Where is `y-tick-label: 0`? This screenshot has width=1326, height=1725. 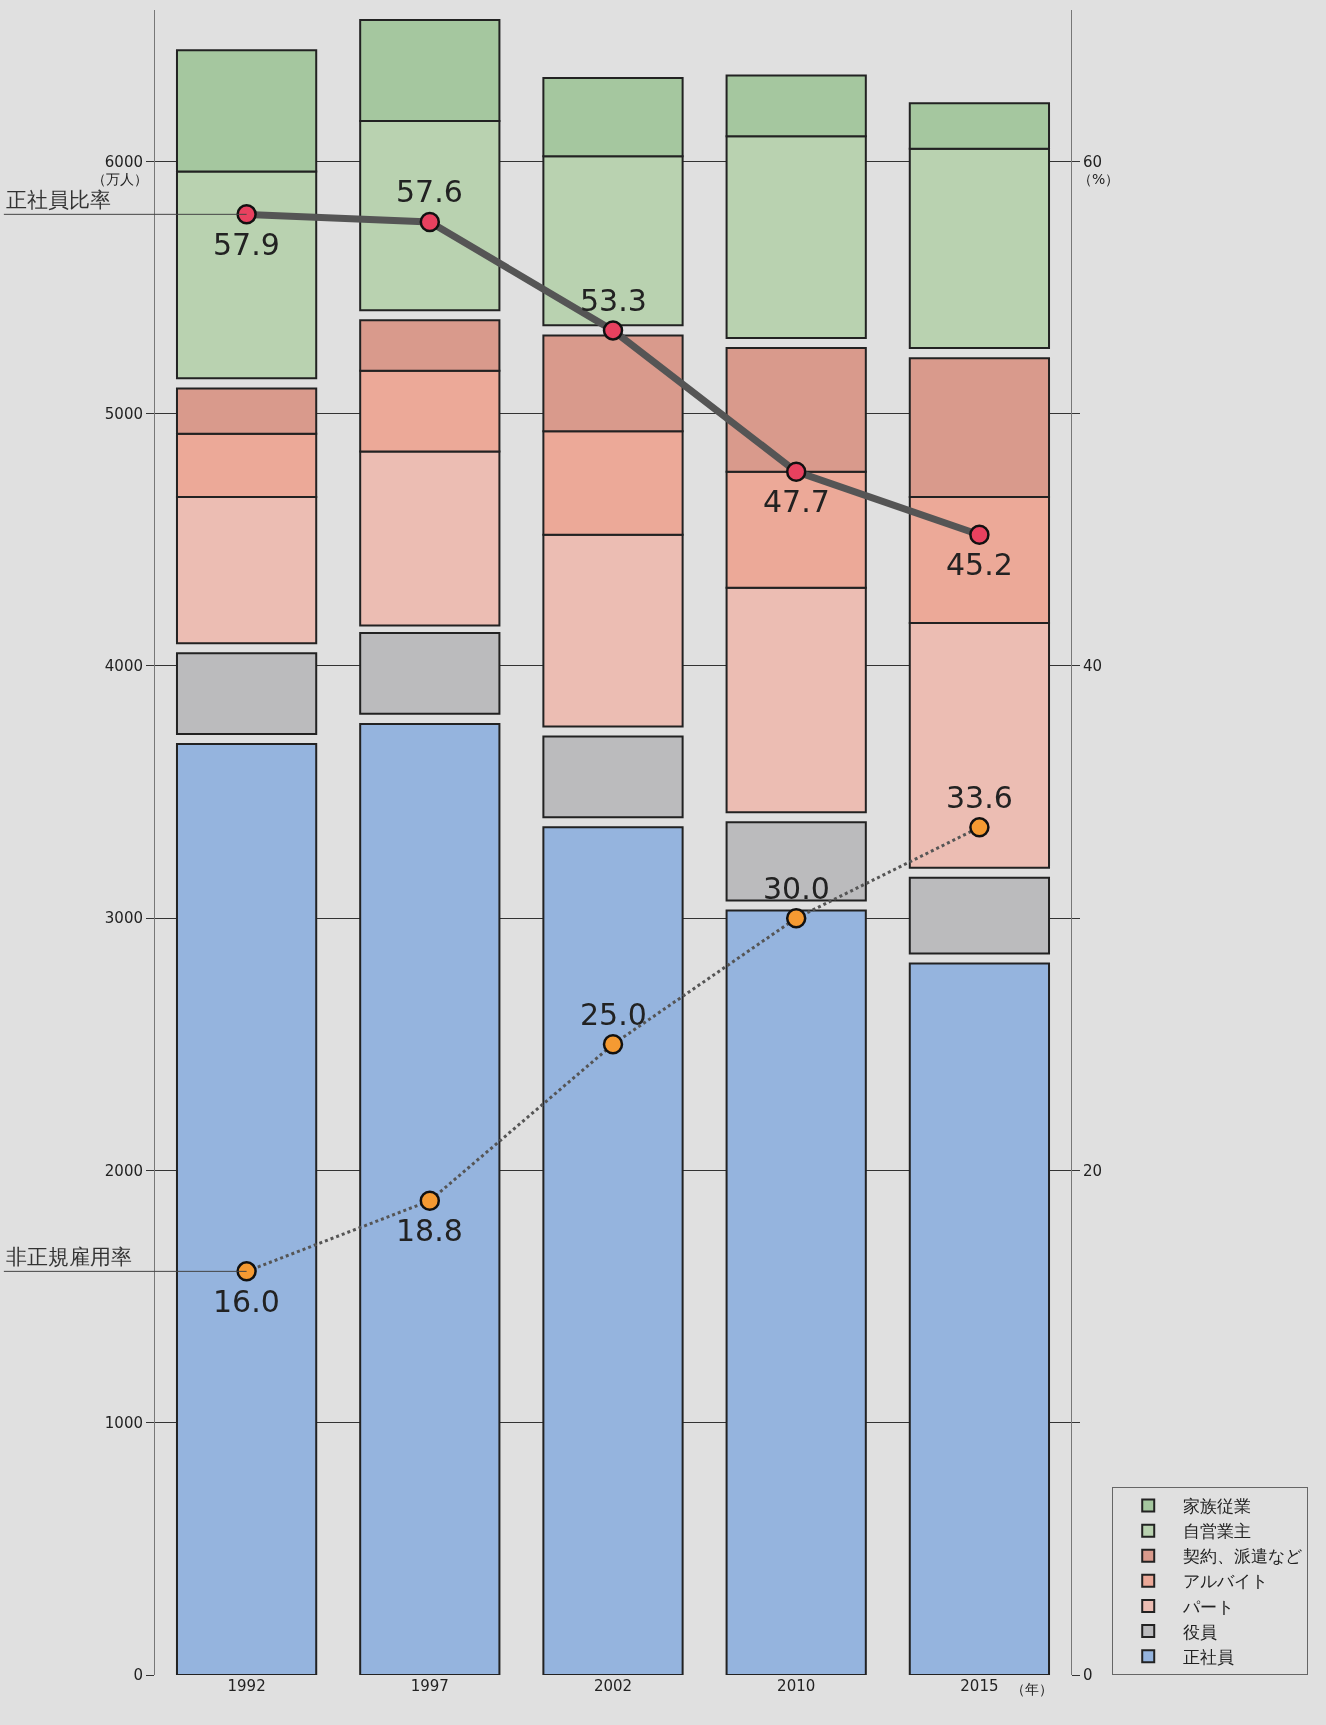
y-tick-label: 0 is located at coordinates (138, 1675).